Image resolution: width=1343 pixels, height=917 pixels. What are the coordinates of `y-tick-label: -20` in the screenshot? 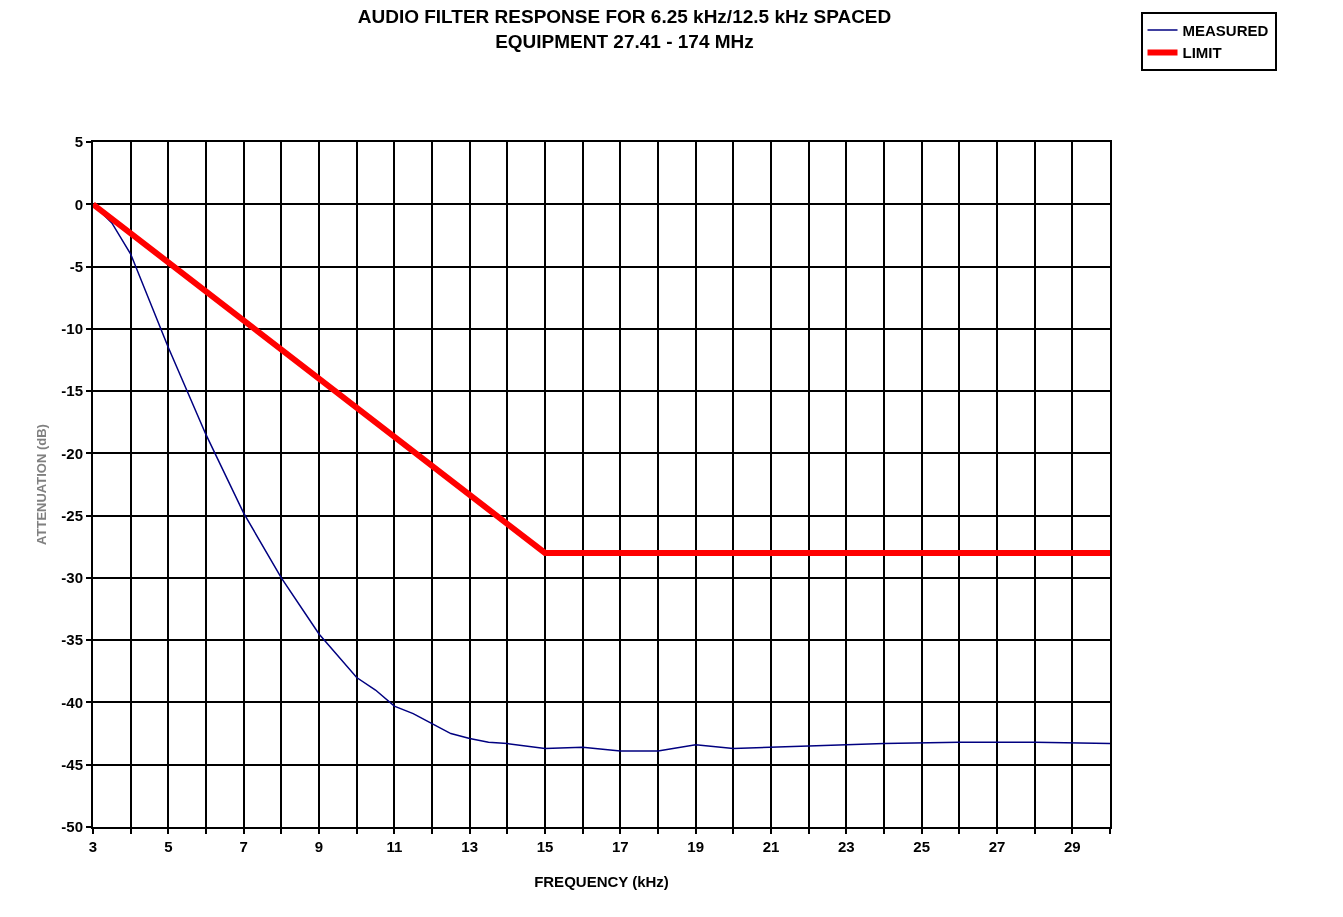 It's located at (72, 453).